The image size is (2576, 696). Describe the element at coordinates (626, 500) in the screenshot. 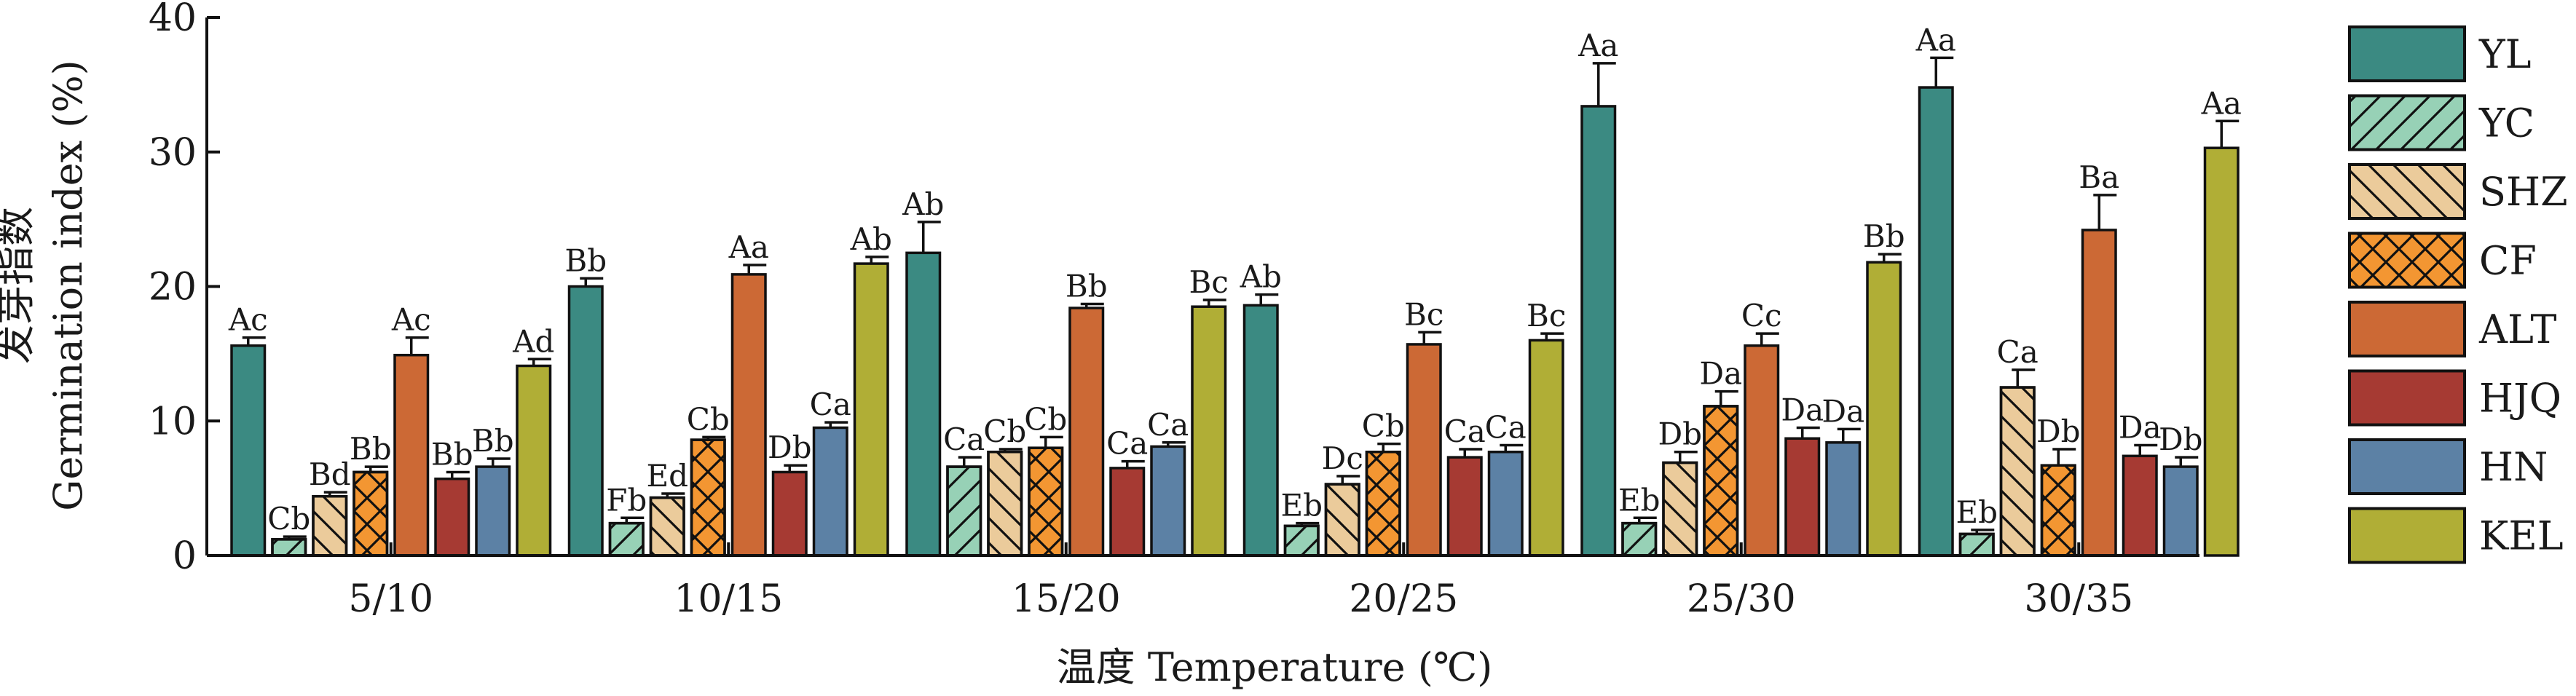

I see `significance-label: Fb` at that location.